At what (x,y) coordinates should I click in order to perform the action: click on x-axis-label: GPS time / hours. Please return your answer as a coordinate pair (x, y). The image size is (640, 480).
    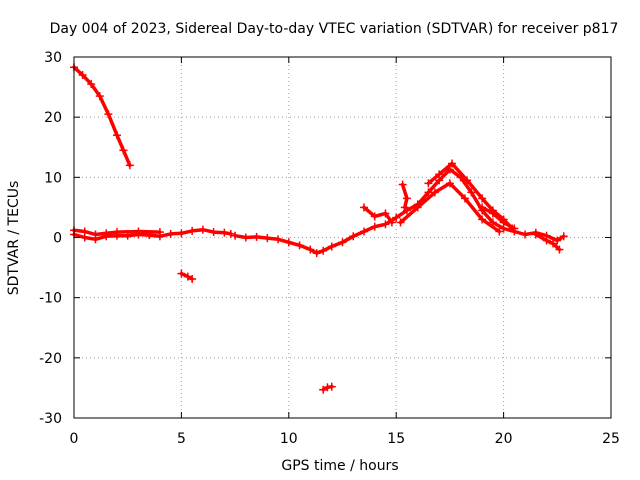
    Looking at the image, I should click on (339, 466).